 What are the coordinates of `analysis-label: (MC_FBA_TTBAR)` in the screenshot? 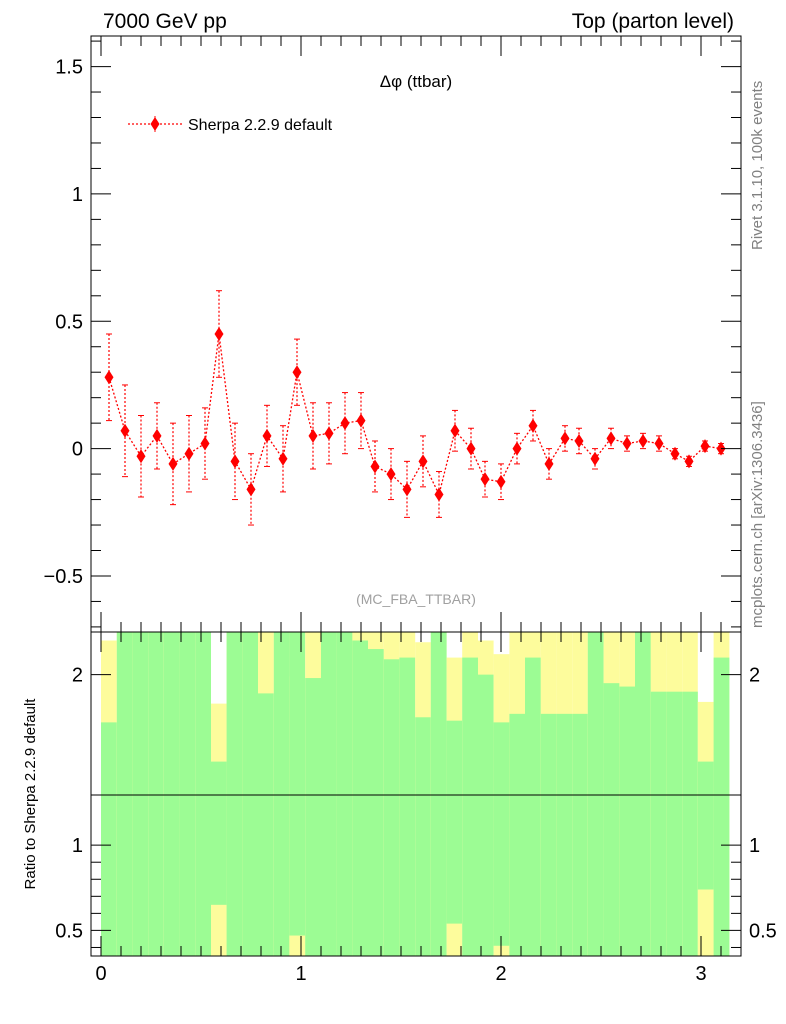 It's located at (416, 599).